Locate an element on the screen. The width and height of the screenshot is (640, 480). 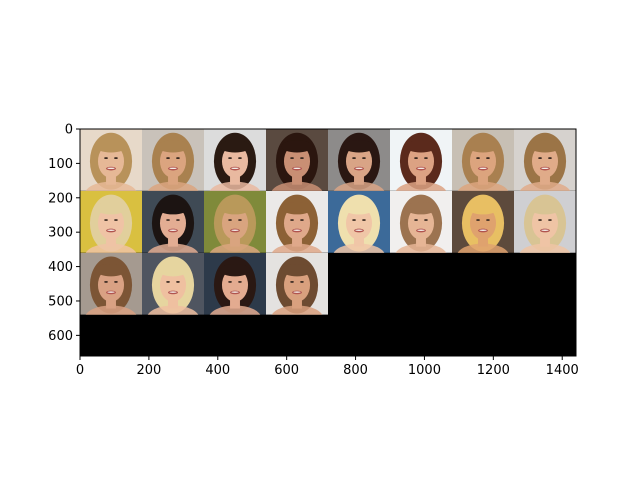
y-tick-label: 300 is located at coordinates (60, 233).